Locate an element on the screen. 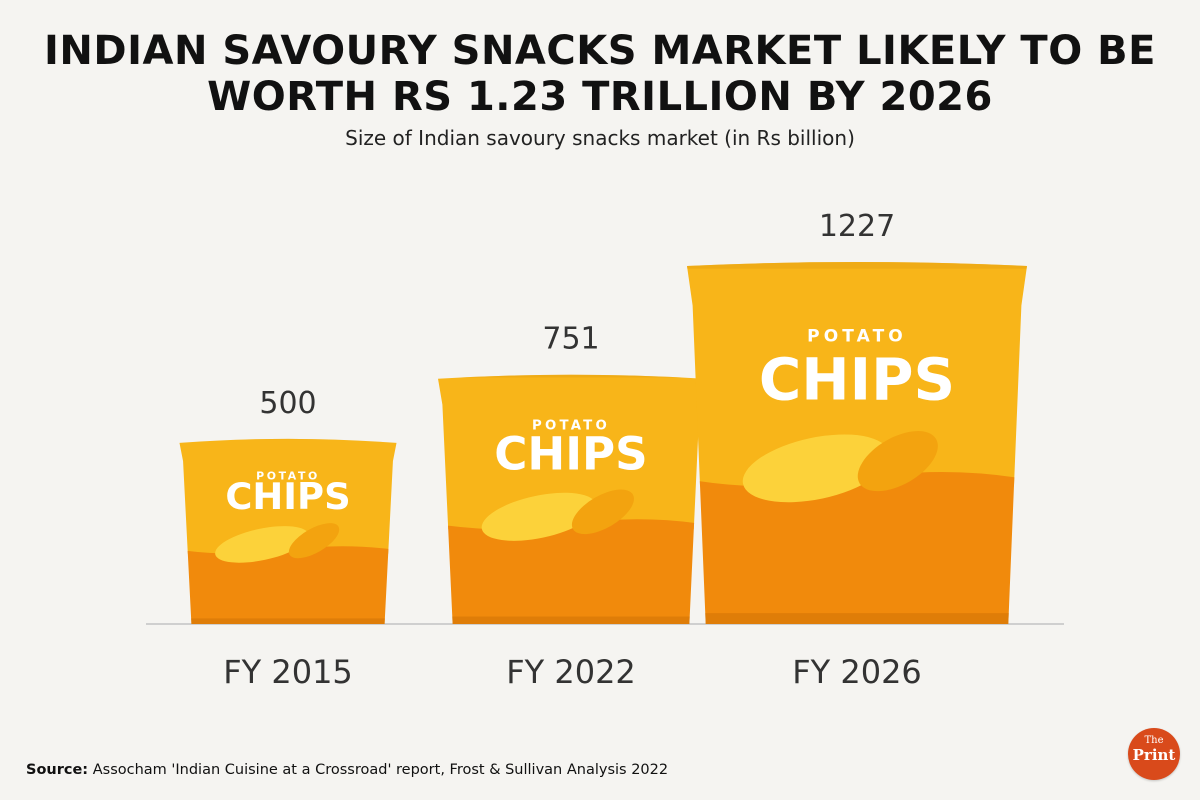 This screenshot has height=800, width=1200. data-value-label: 500 is located at coordinates (287, 403).